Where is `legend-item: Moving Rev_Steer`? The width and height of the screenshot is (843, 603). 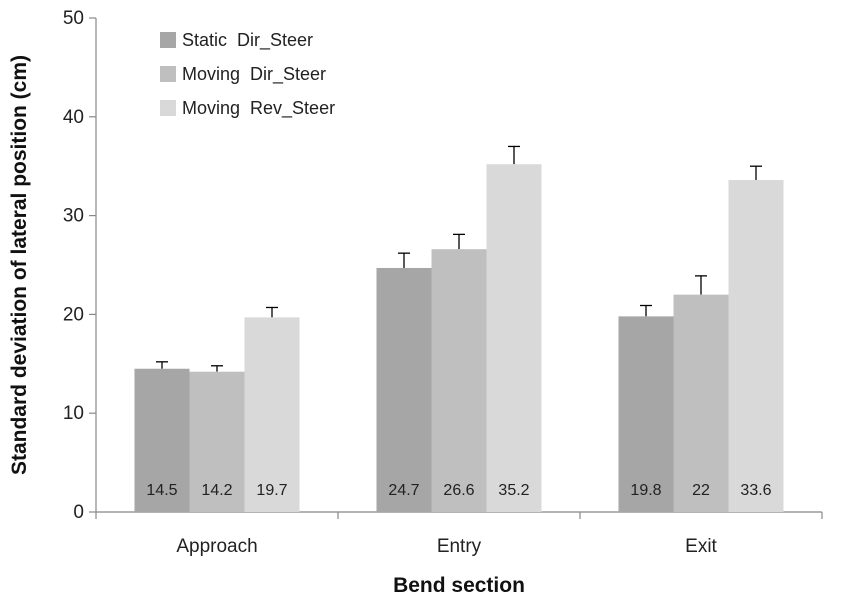 legend-item: Moving Rev_Steer is located at coordinates (247, 108).